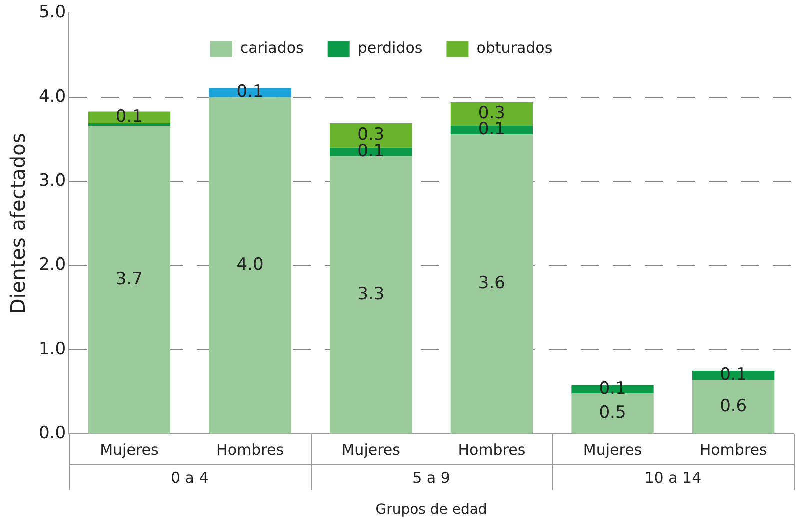 The height and width of the screenshot is (519, 798). What do you see at coordinates (52, 96) in the screenshot?
I see `y-tick-label: 4.0` at bounding box center [52, 96].